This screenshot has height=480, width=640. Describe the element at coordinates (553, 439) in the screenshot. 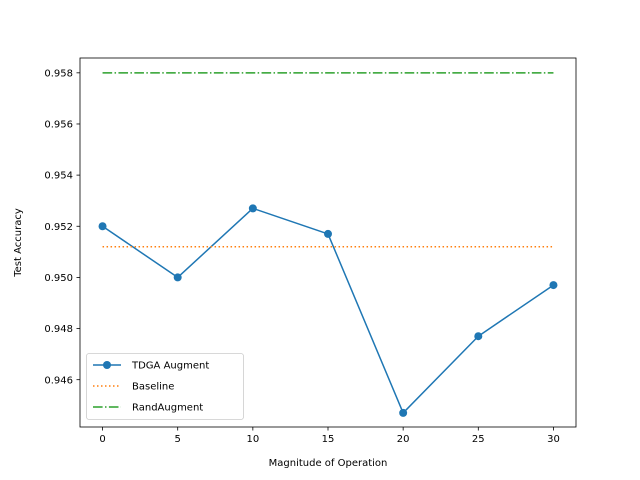

I see `x-tick-label: 30` at that location.